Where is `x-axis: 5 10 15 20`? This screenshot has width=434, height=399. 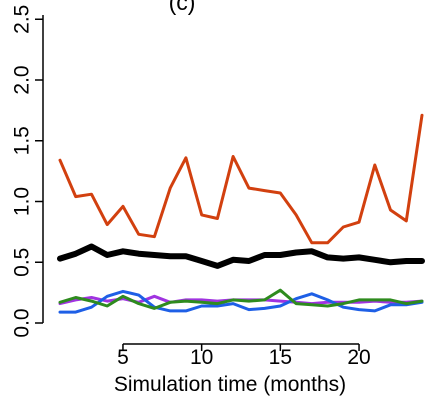 x-axis: 5 10 15 20 is located at coordinates (244, 356).